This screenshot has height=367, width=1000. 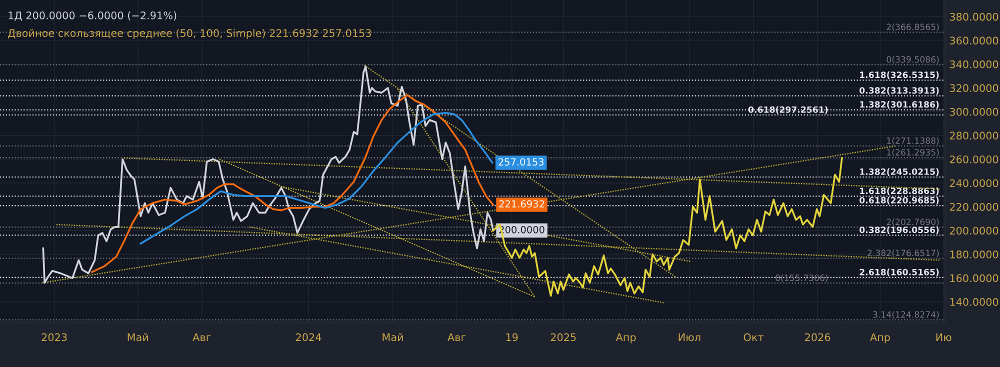 I want to click on ref-line-label: 1.382(245.0215), so click(x=899, y=172).